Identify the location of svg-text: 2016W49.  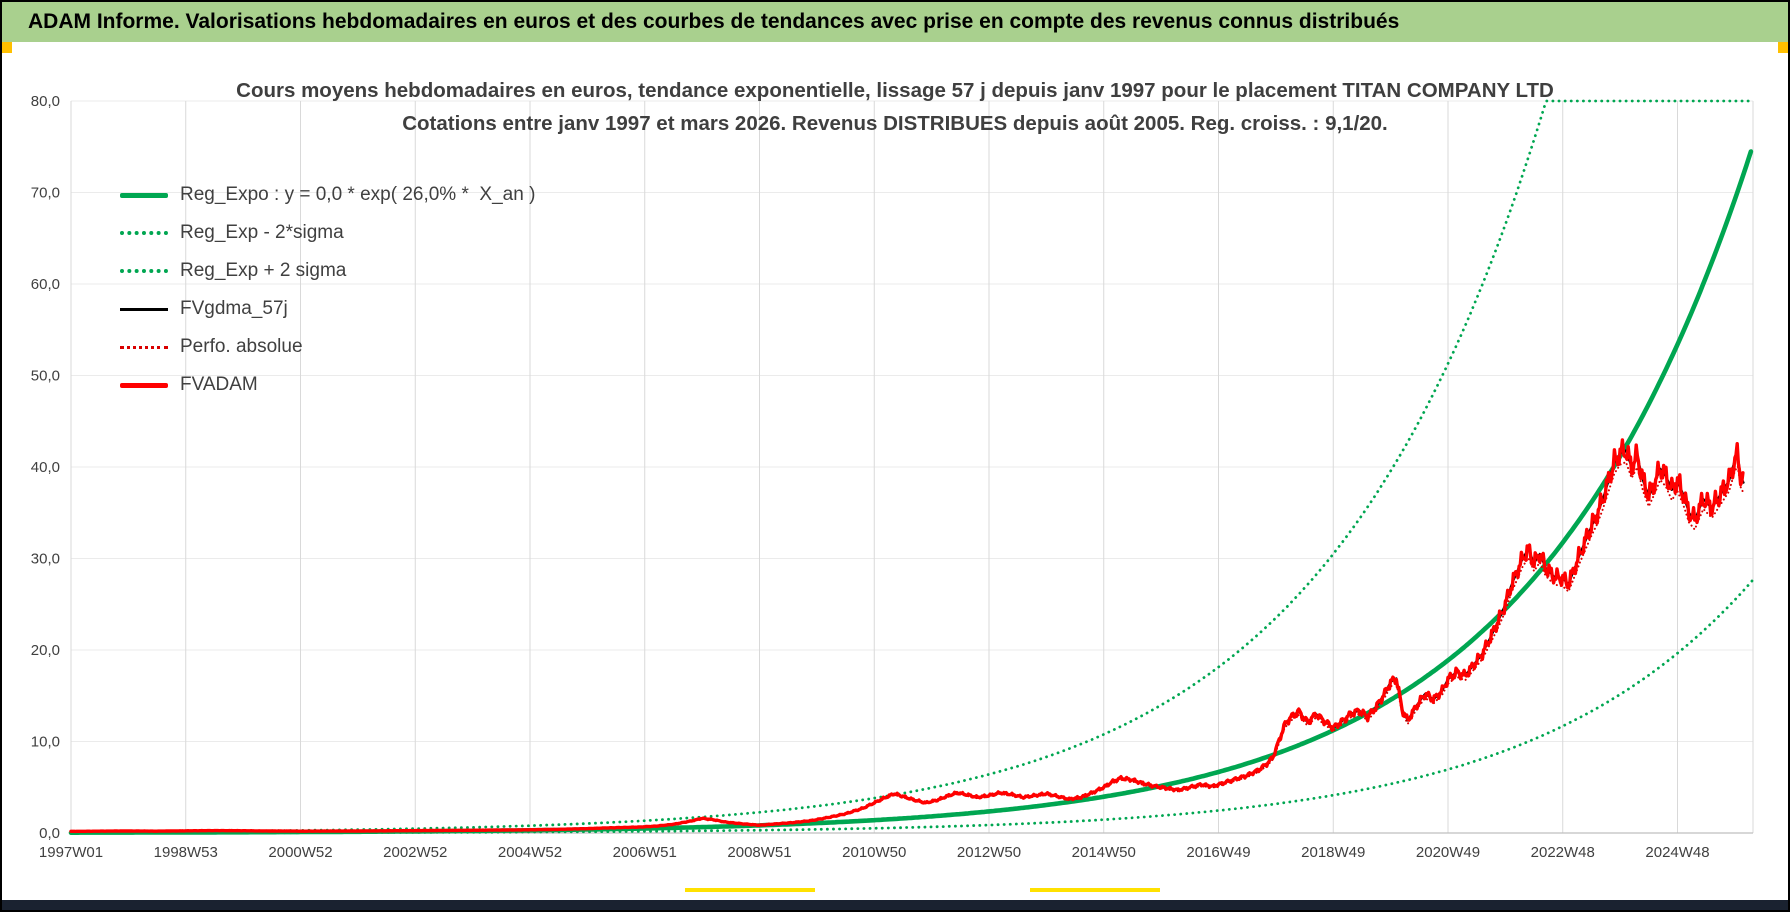
(1218, 852).